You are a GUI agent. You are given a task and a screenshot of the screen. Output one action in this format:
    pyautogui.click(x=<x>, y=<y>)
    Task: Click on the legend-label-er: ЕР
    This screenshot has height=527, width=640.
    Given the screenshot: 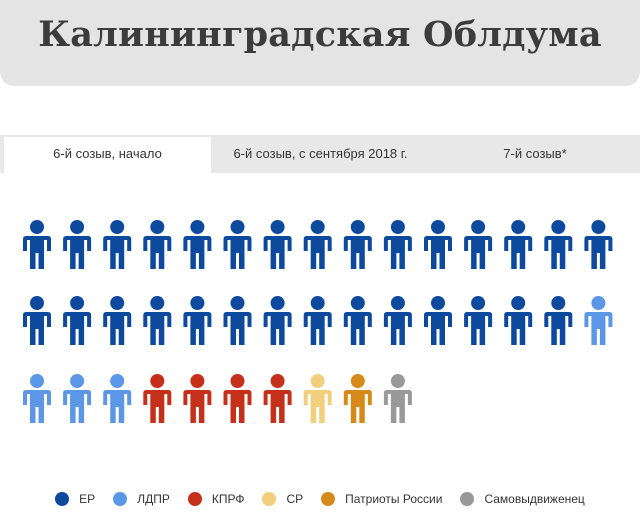 What is the action you would take?
    pyautogui.click(x=87, y=499)
    